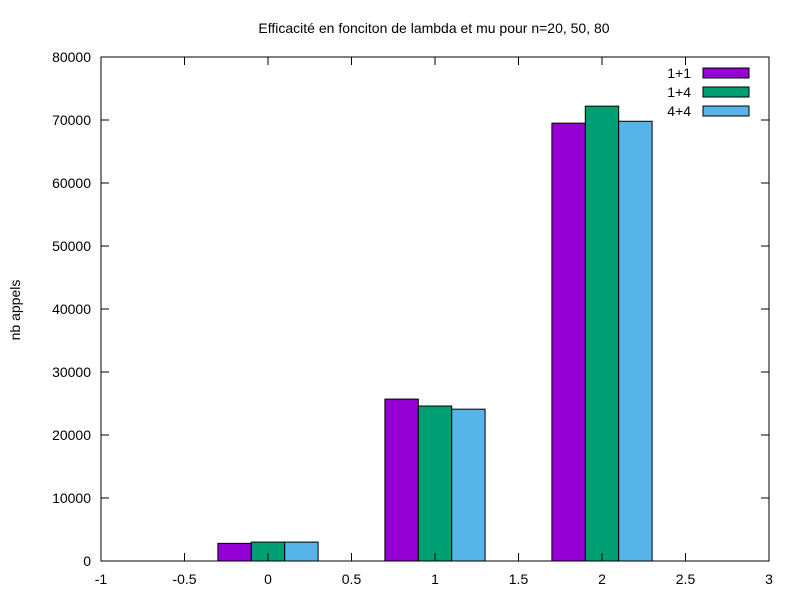 The width and height of the screenshot is (800, 600). What do you see at coordinates (71, 372) in the screenshot?
I see `y-tick-label: 30000` at bounding box center [71, 372].